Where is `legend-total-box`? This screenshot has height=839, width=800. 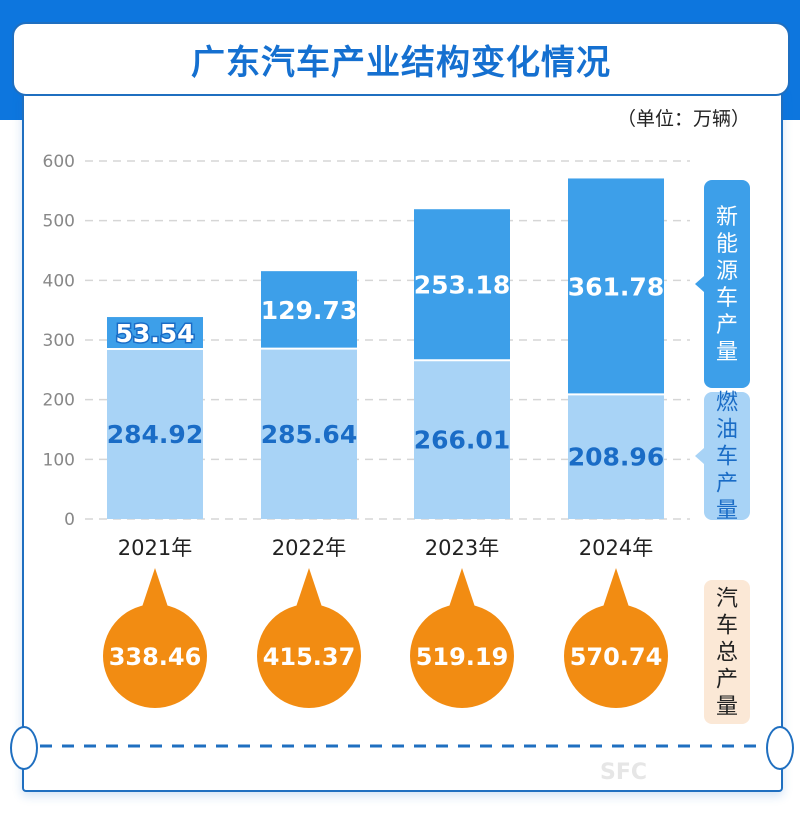 legend-total-box is located at coordinates (727, 652).